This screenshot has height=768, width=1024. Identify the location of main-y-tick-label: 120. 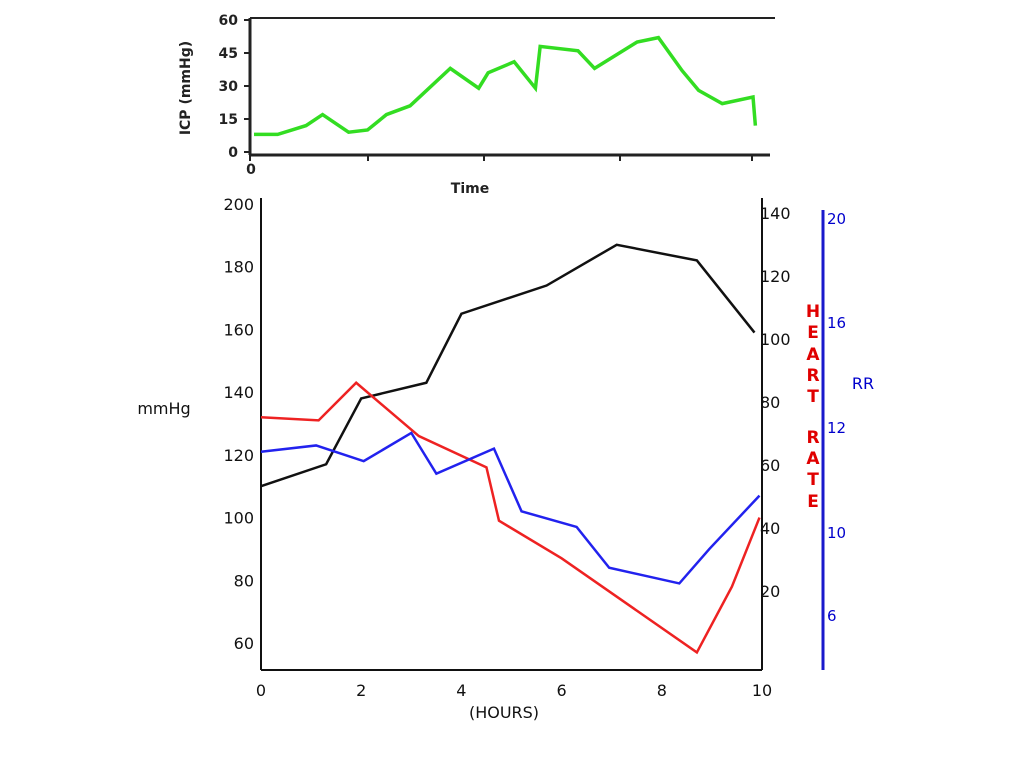
(238, 455).